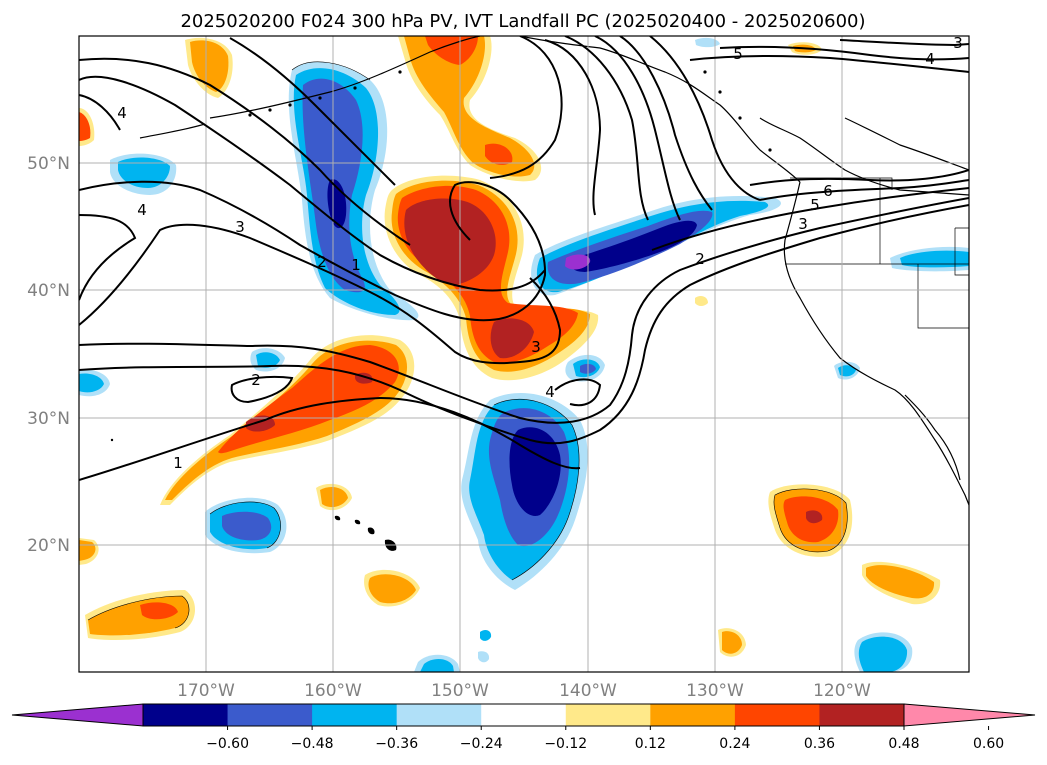  Describe the element at coordinates (828, 191) in the screenshot. I see `contour-label: 6` at that location.